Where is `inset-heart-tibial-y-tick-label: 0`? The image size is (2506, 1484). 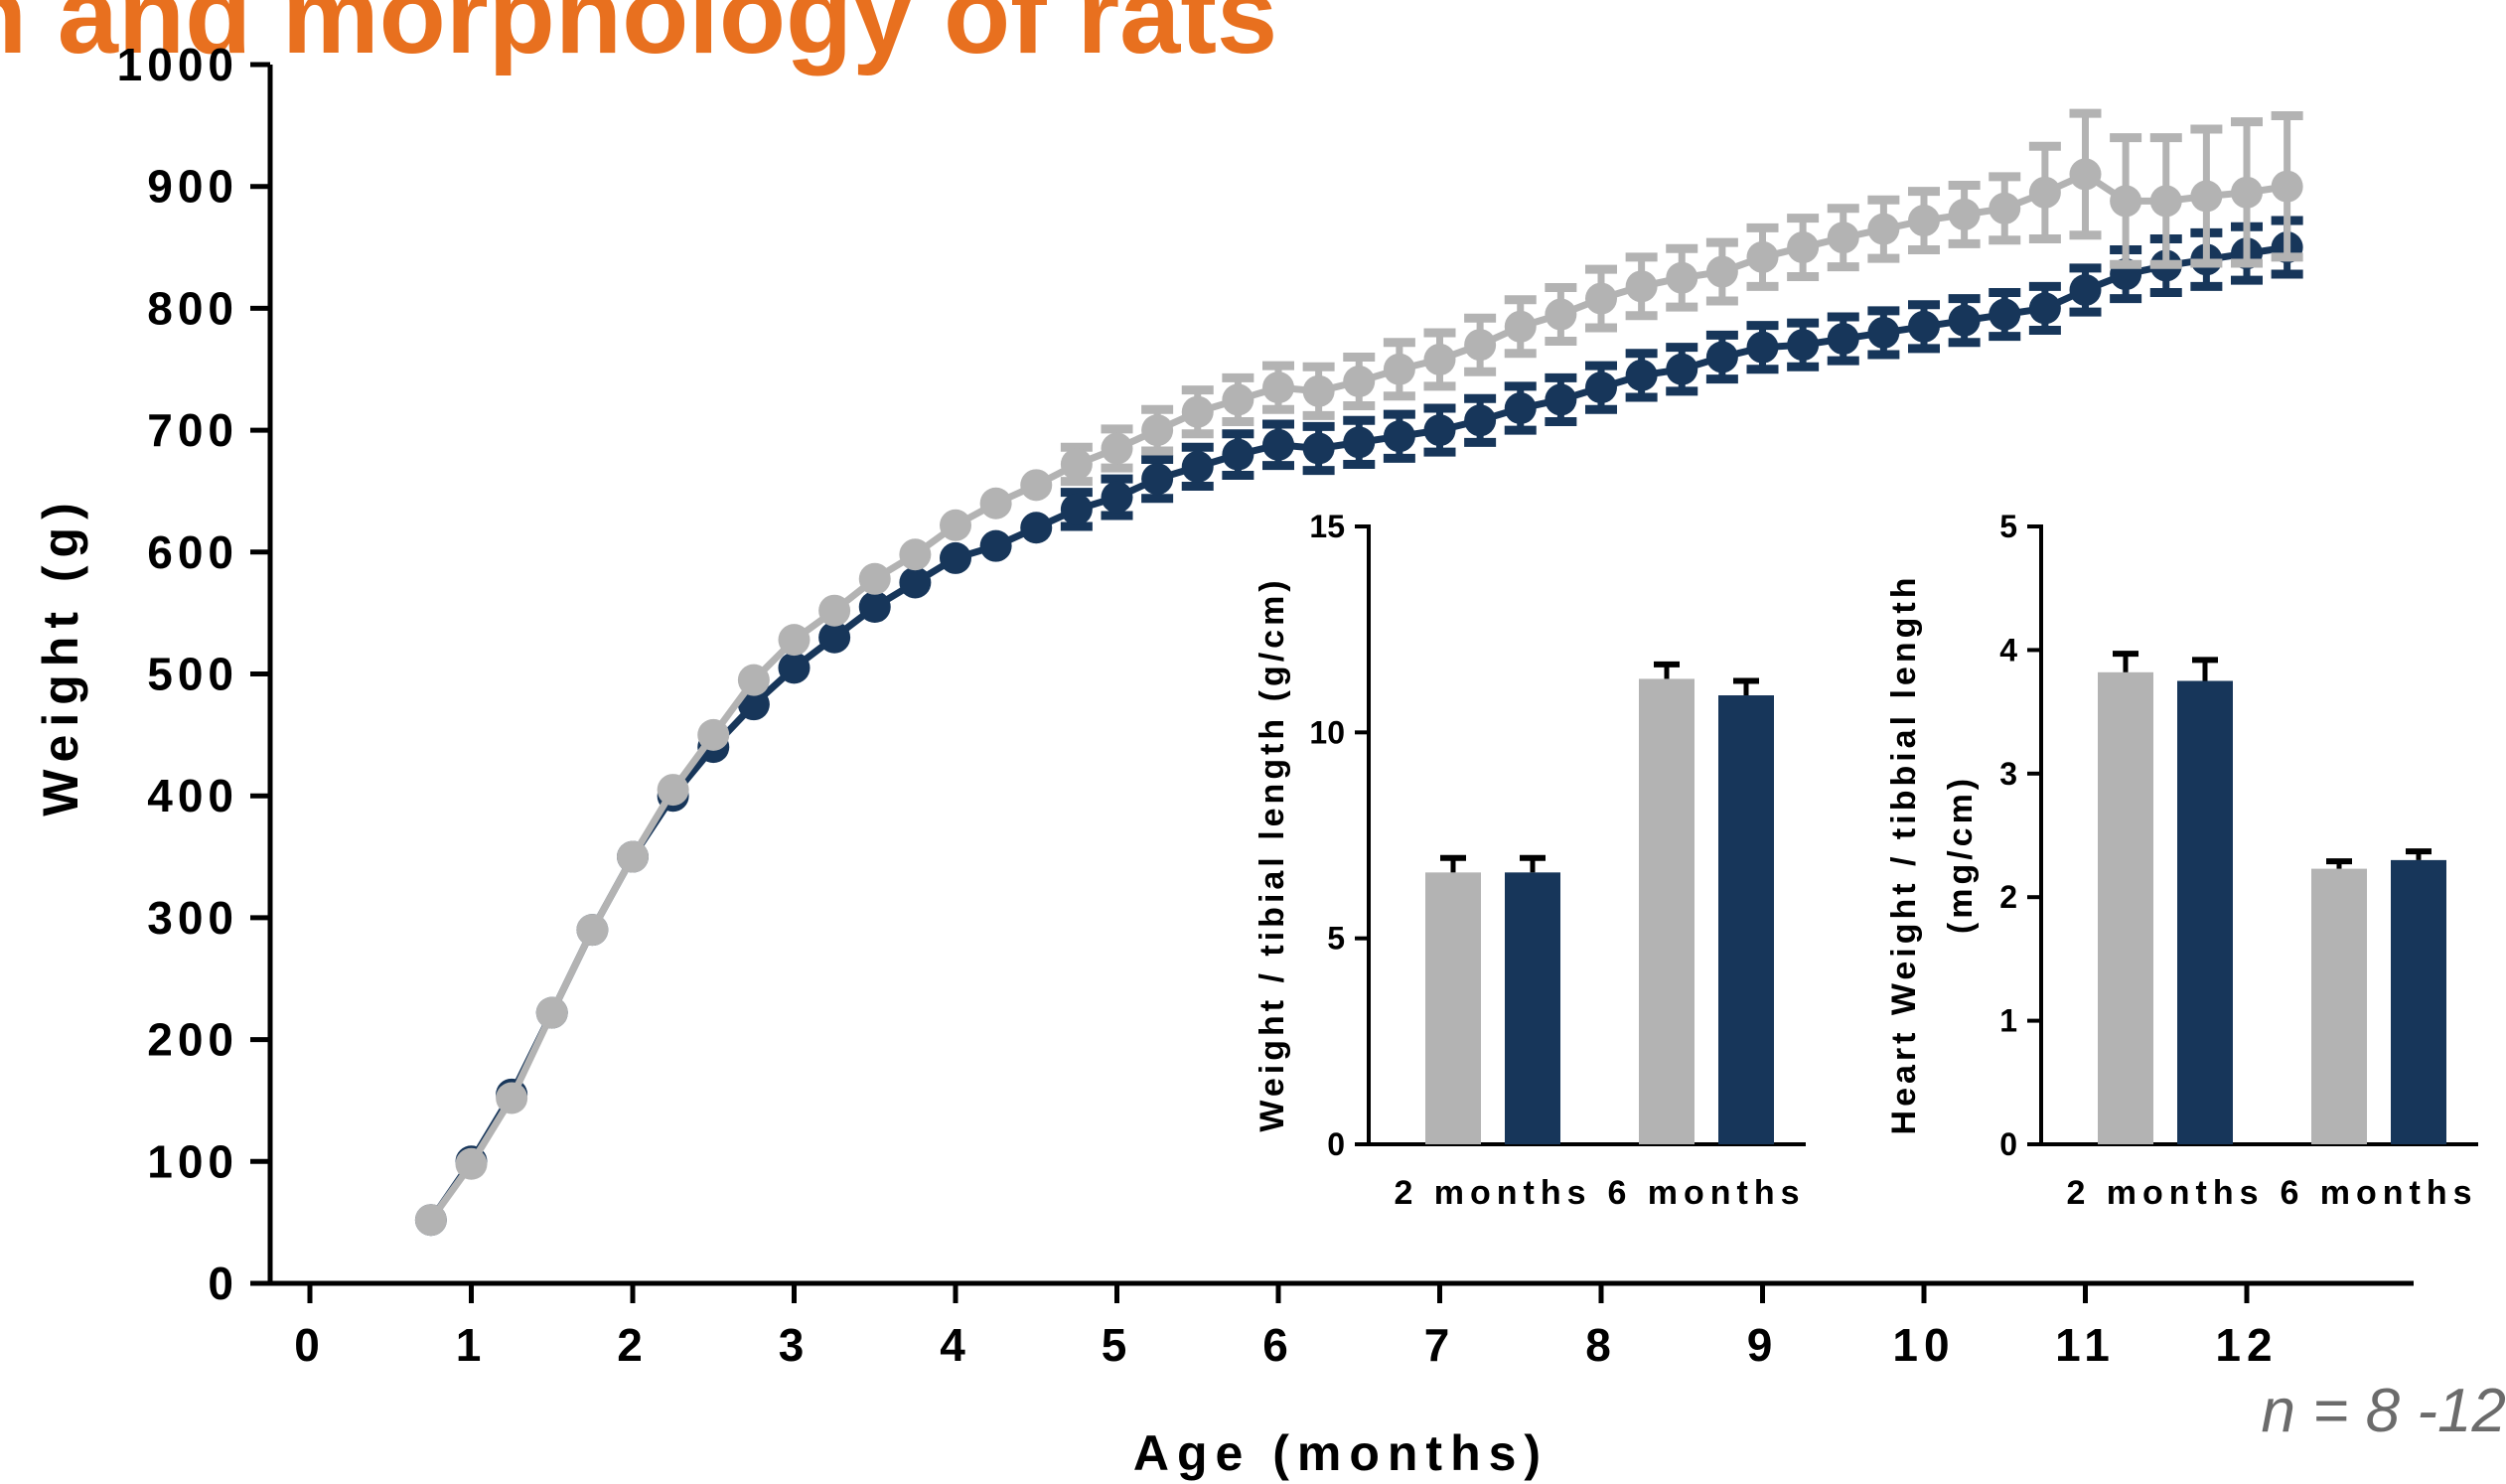 inset-heart-tibial-y-tick-label: 0 is located at coordinates (2008, 1144).